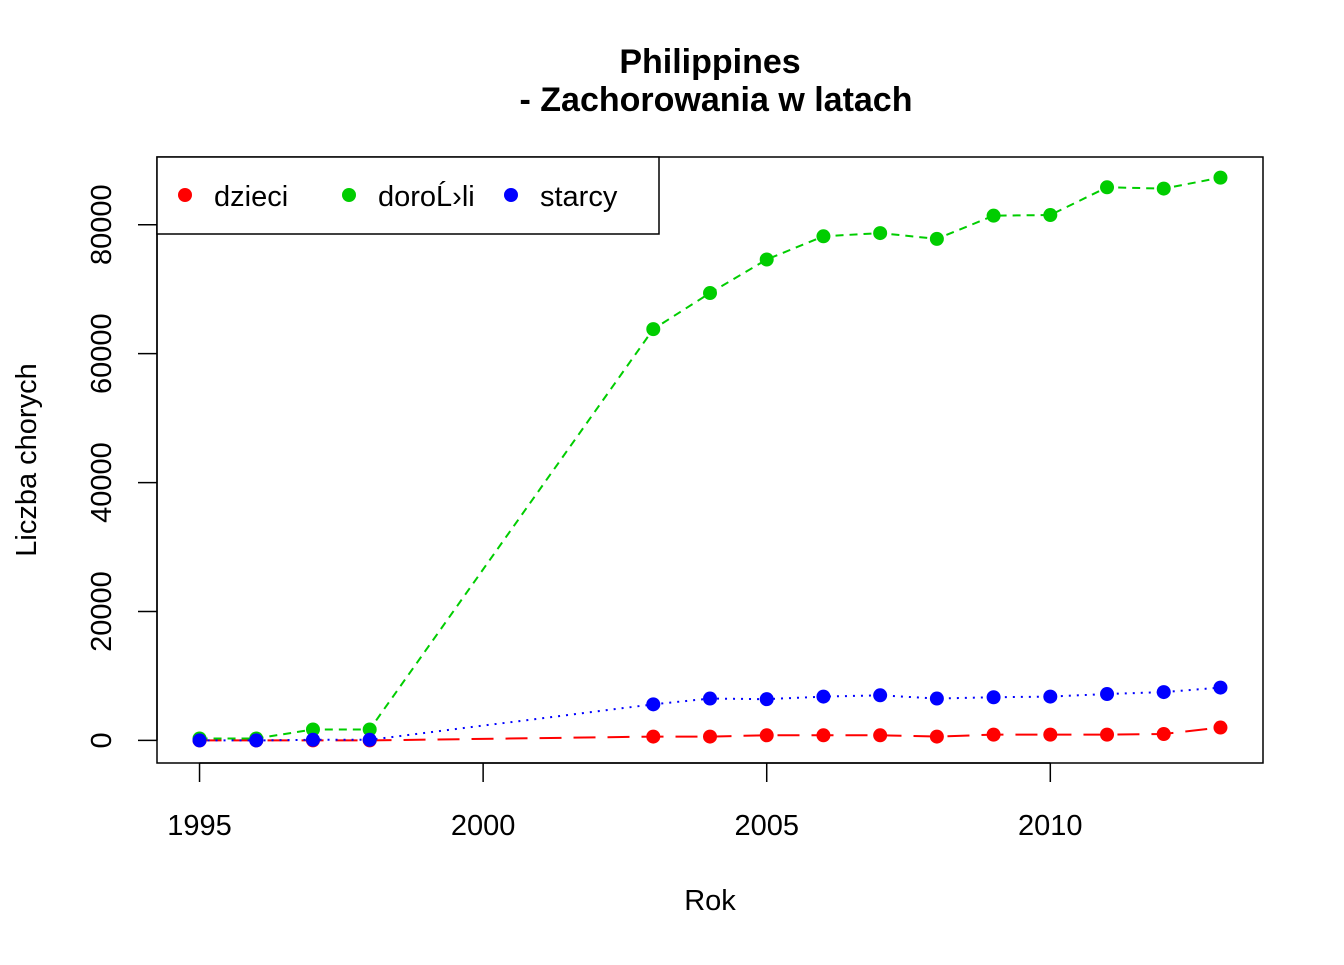 The width and height of the screenshot is (1344, 965). Describe the element at coordinates (766, 826) in the screenshot. I see `x-tick-label: 2005` at that location.